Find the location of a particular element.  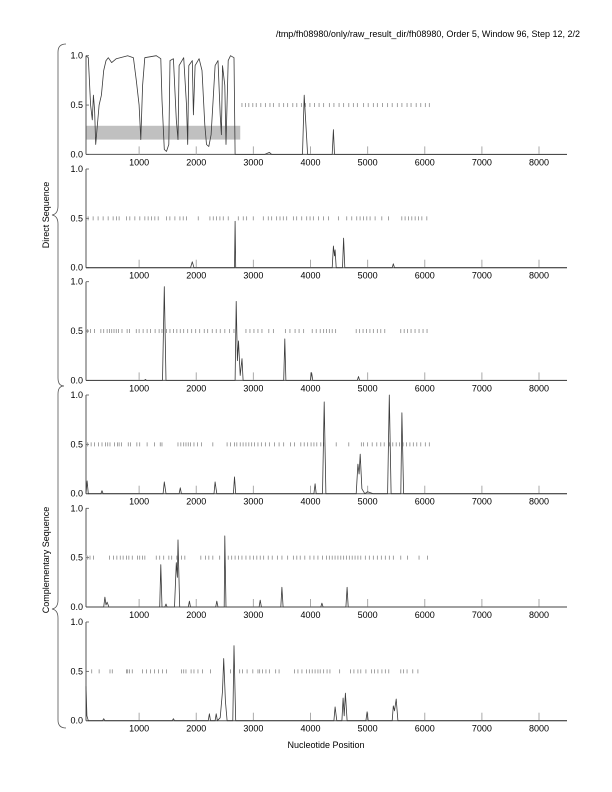

complementary-sequence-group: Complementary Sequence is located at coordinates (54, 557).